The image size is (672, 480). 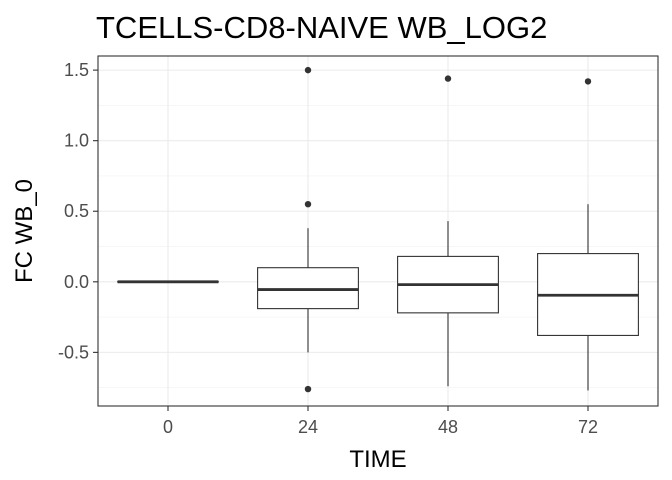 What do you see at coordinates (73, 352) in the screenshot?
I see `y-tick-label: -0.5` at bounding box center [73, 352].